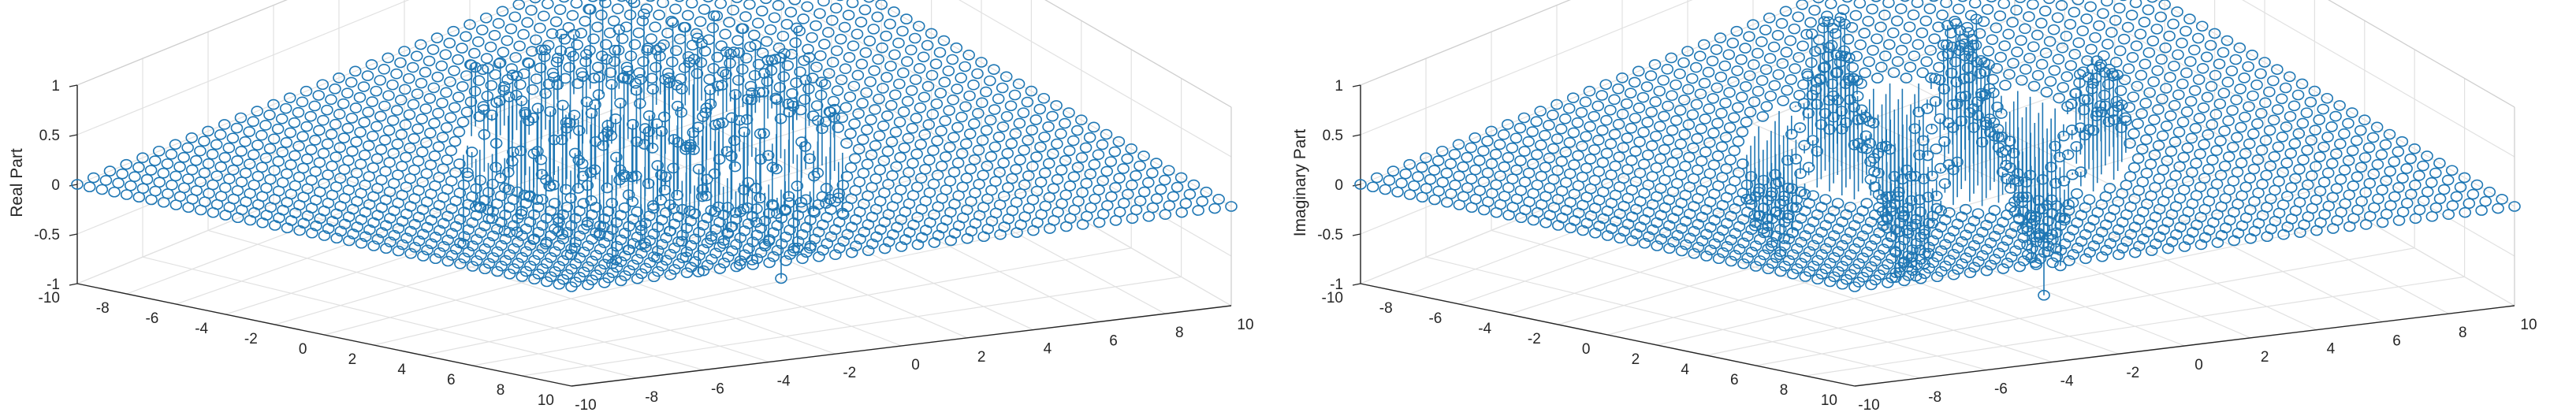 The height and width of the screenshot is (416, 2576). What do you see at coordinates (1339, 86) in the screenshot?
I see `z-tick-label: 1` at bounding box center [1339, 86].